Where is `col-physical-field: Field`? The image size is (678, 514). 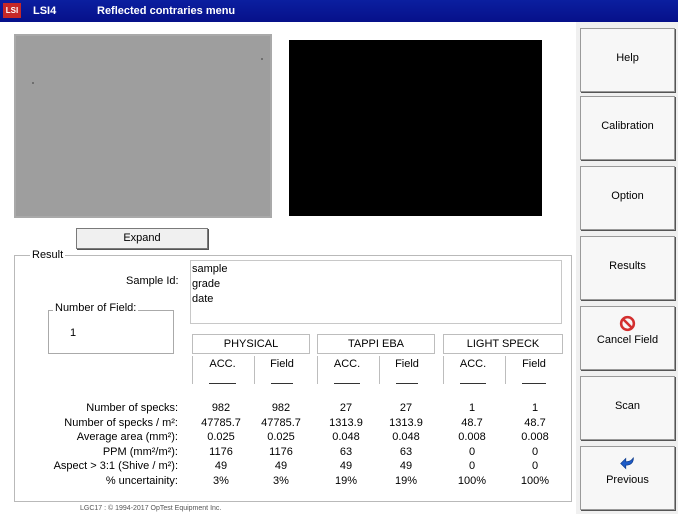
col-physical-field: Field is located at coordinates (281, 370).